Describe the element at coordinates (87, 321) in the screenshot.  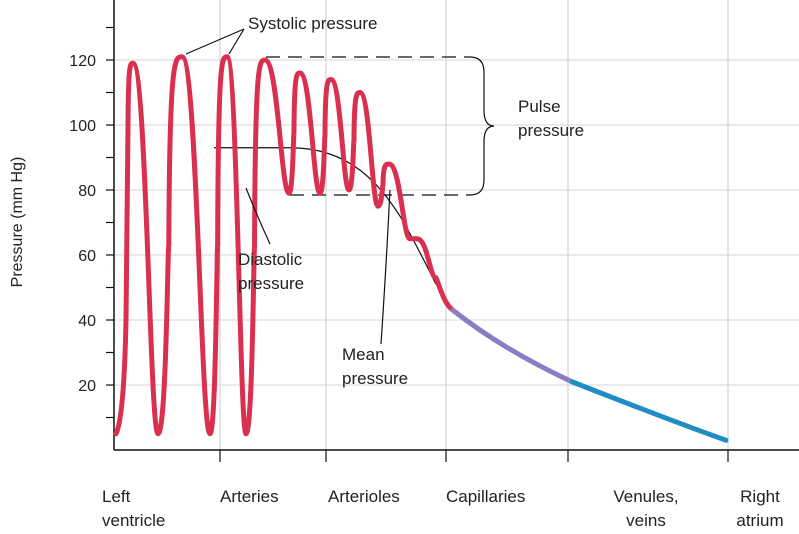
I see `y-tick-label: 40` at that location.